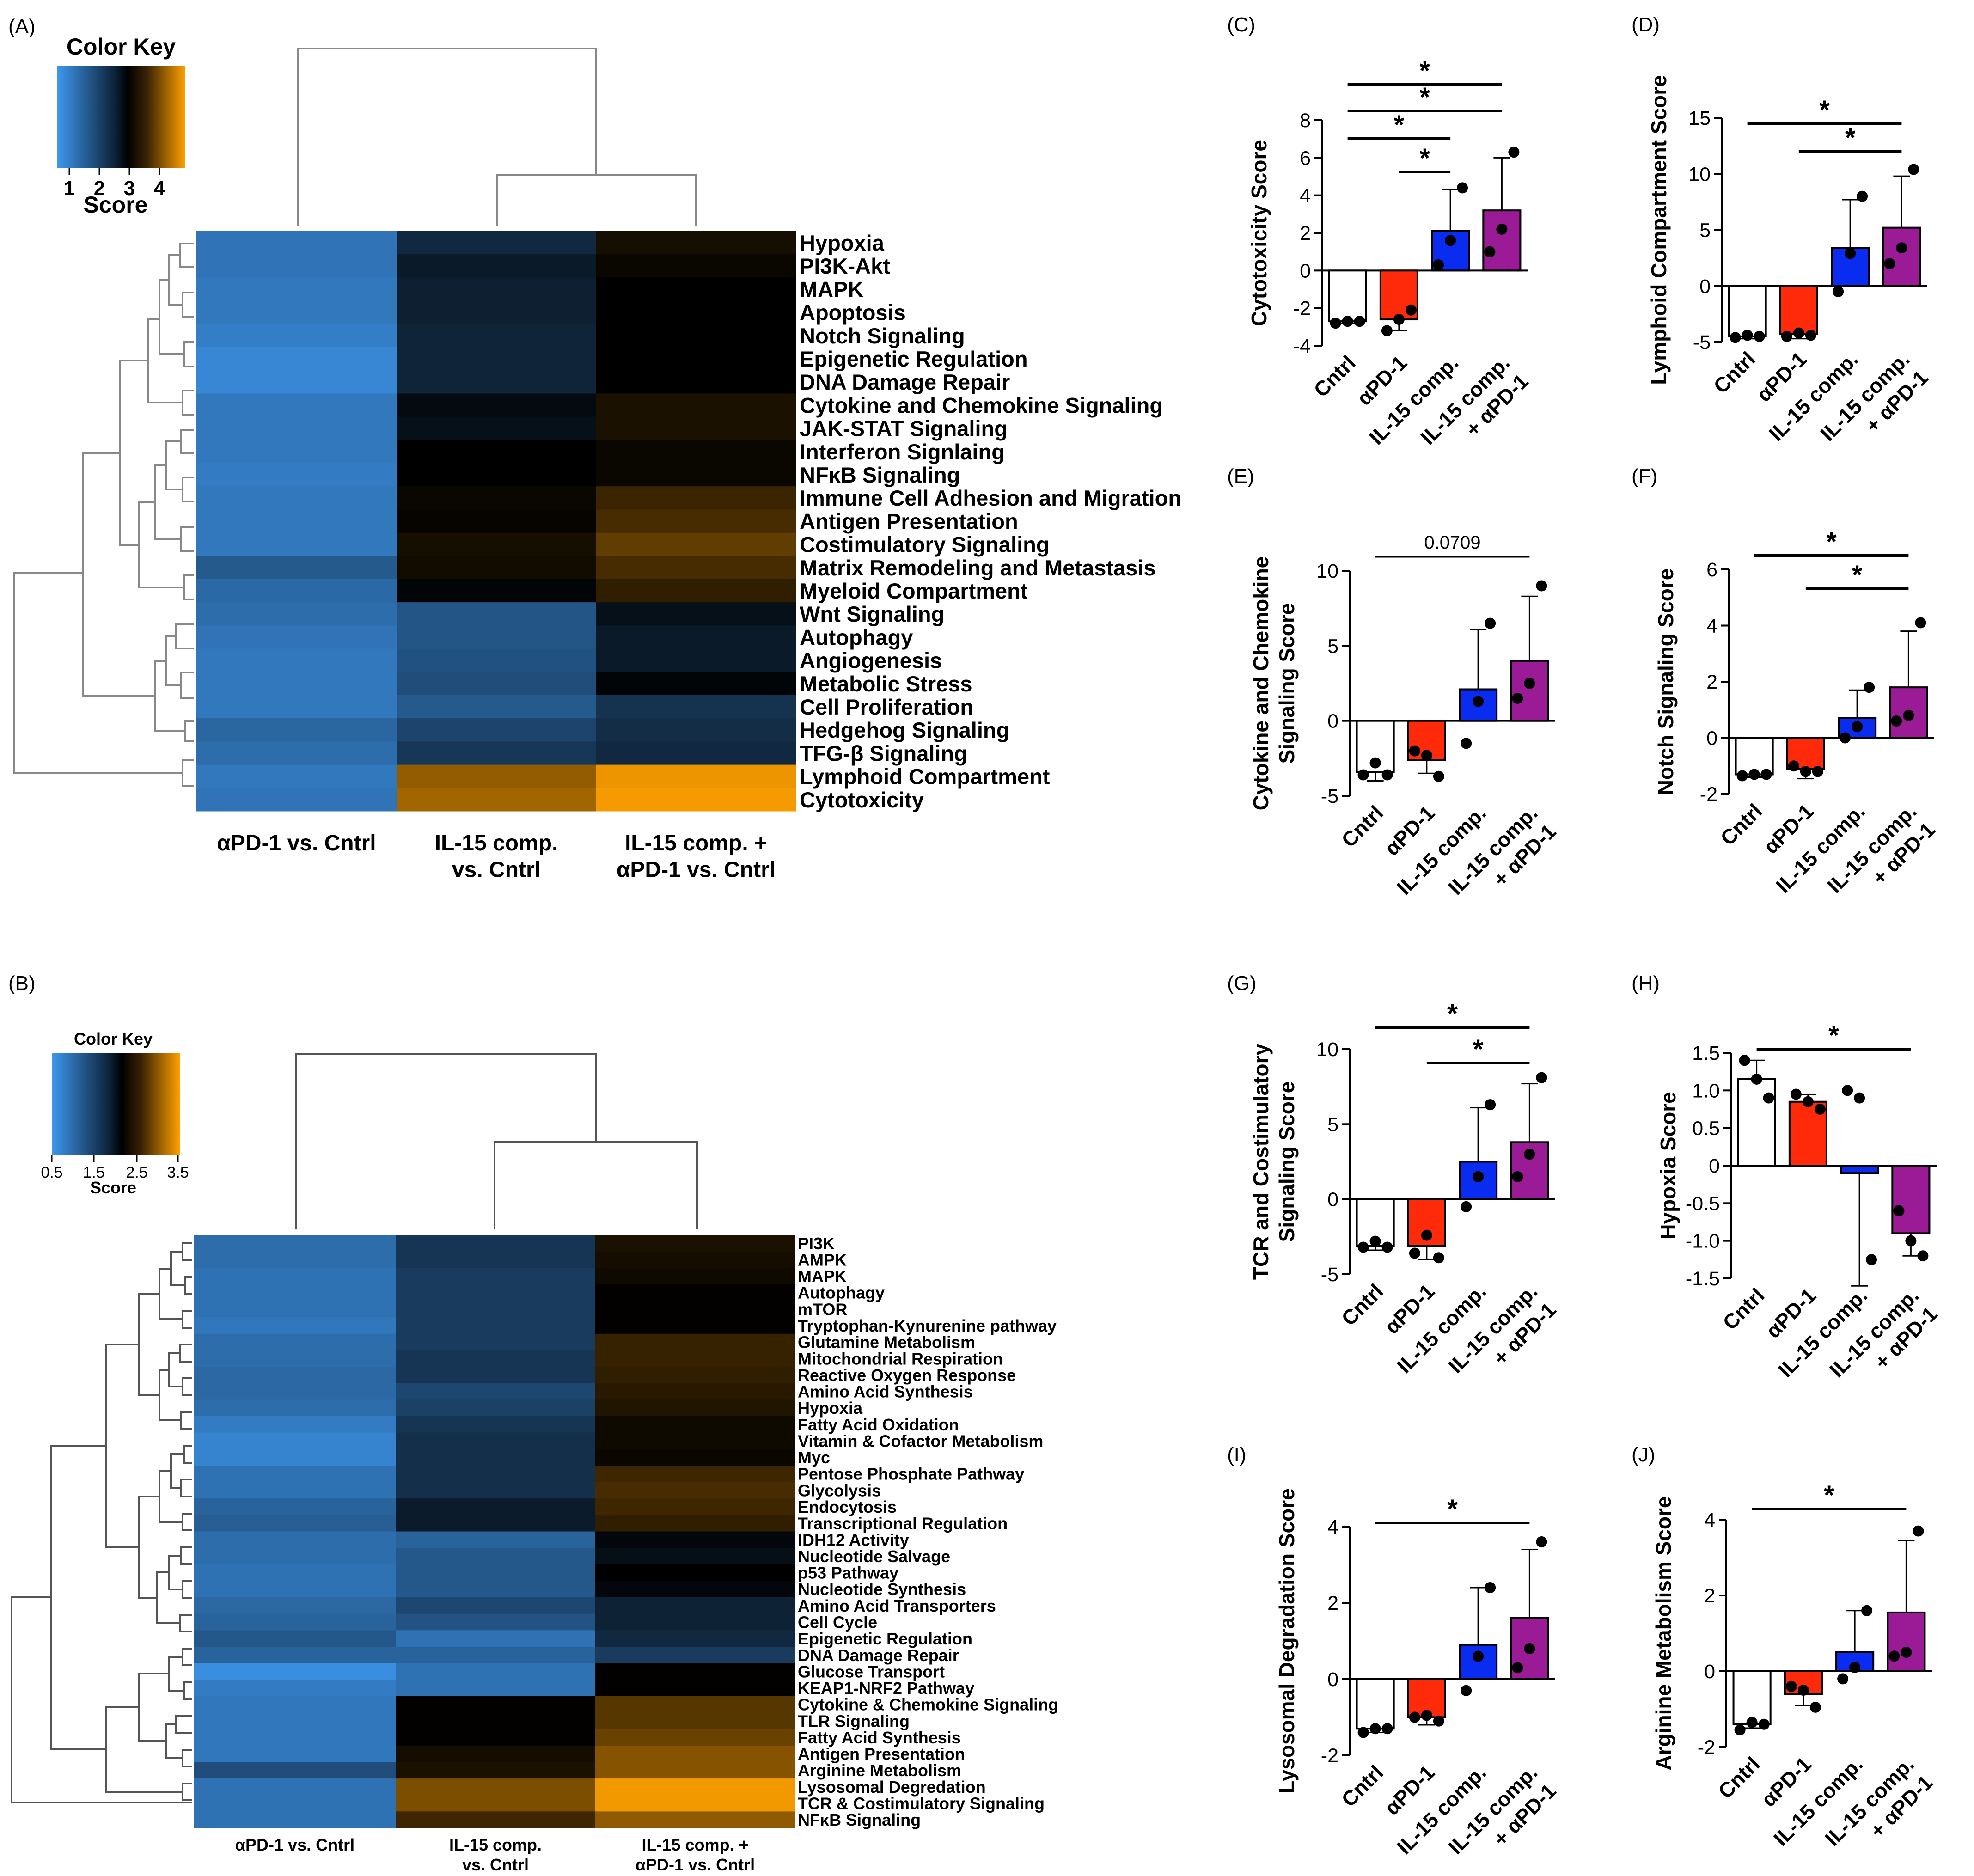 This screenshot has width=1974, height=1876. I want to click on heatmap-row-label: Glutamine Metabolism, so click(886, 1342).